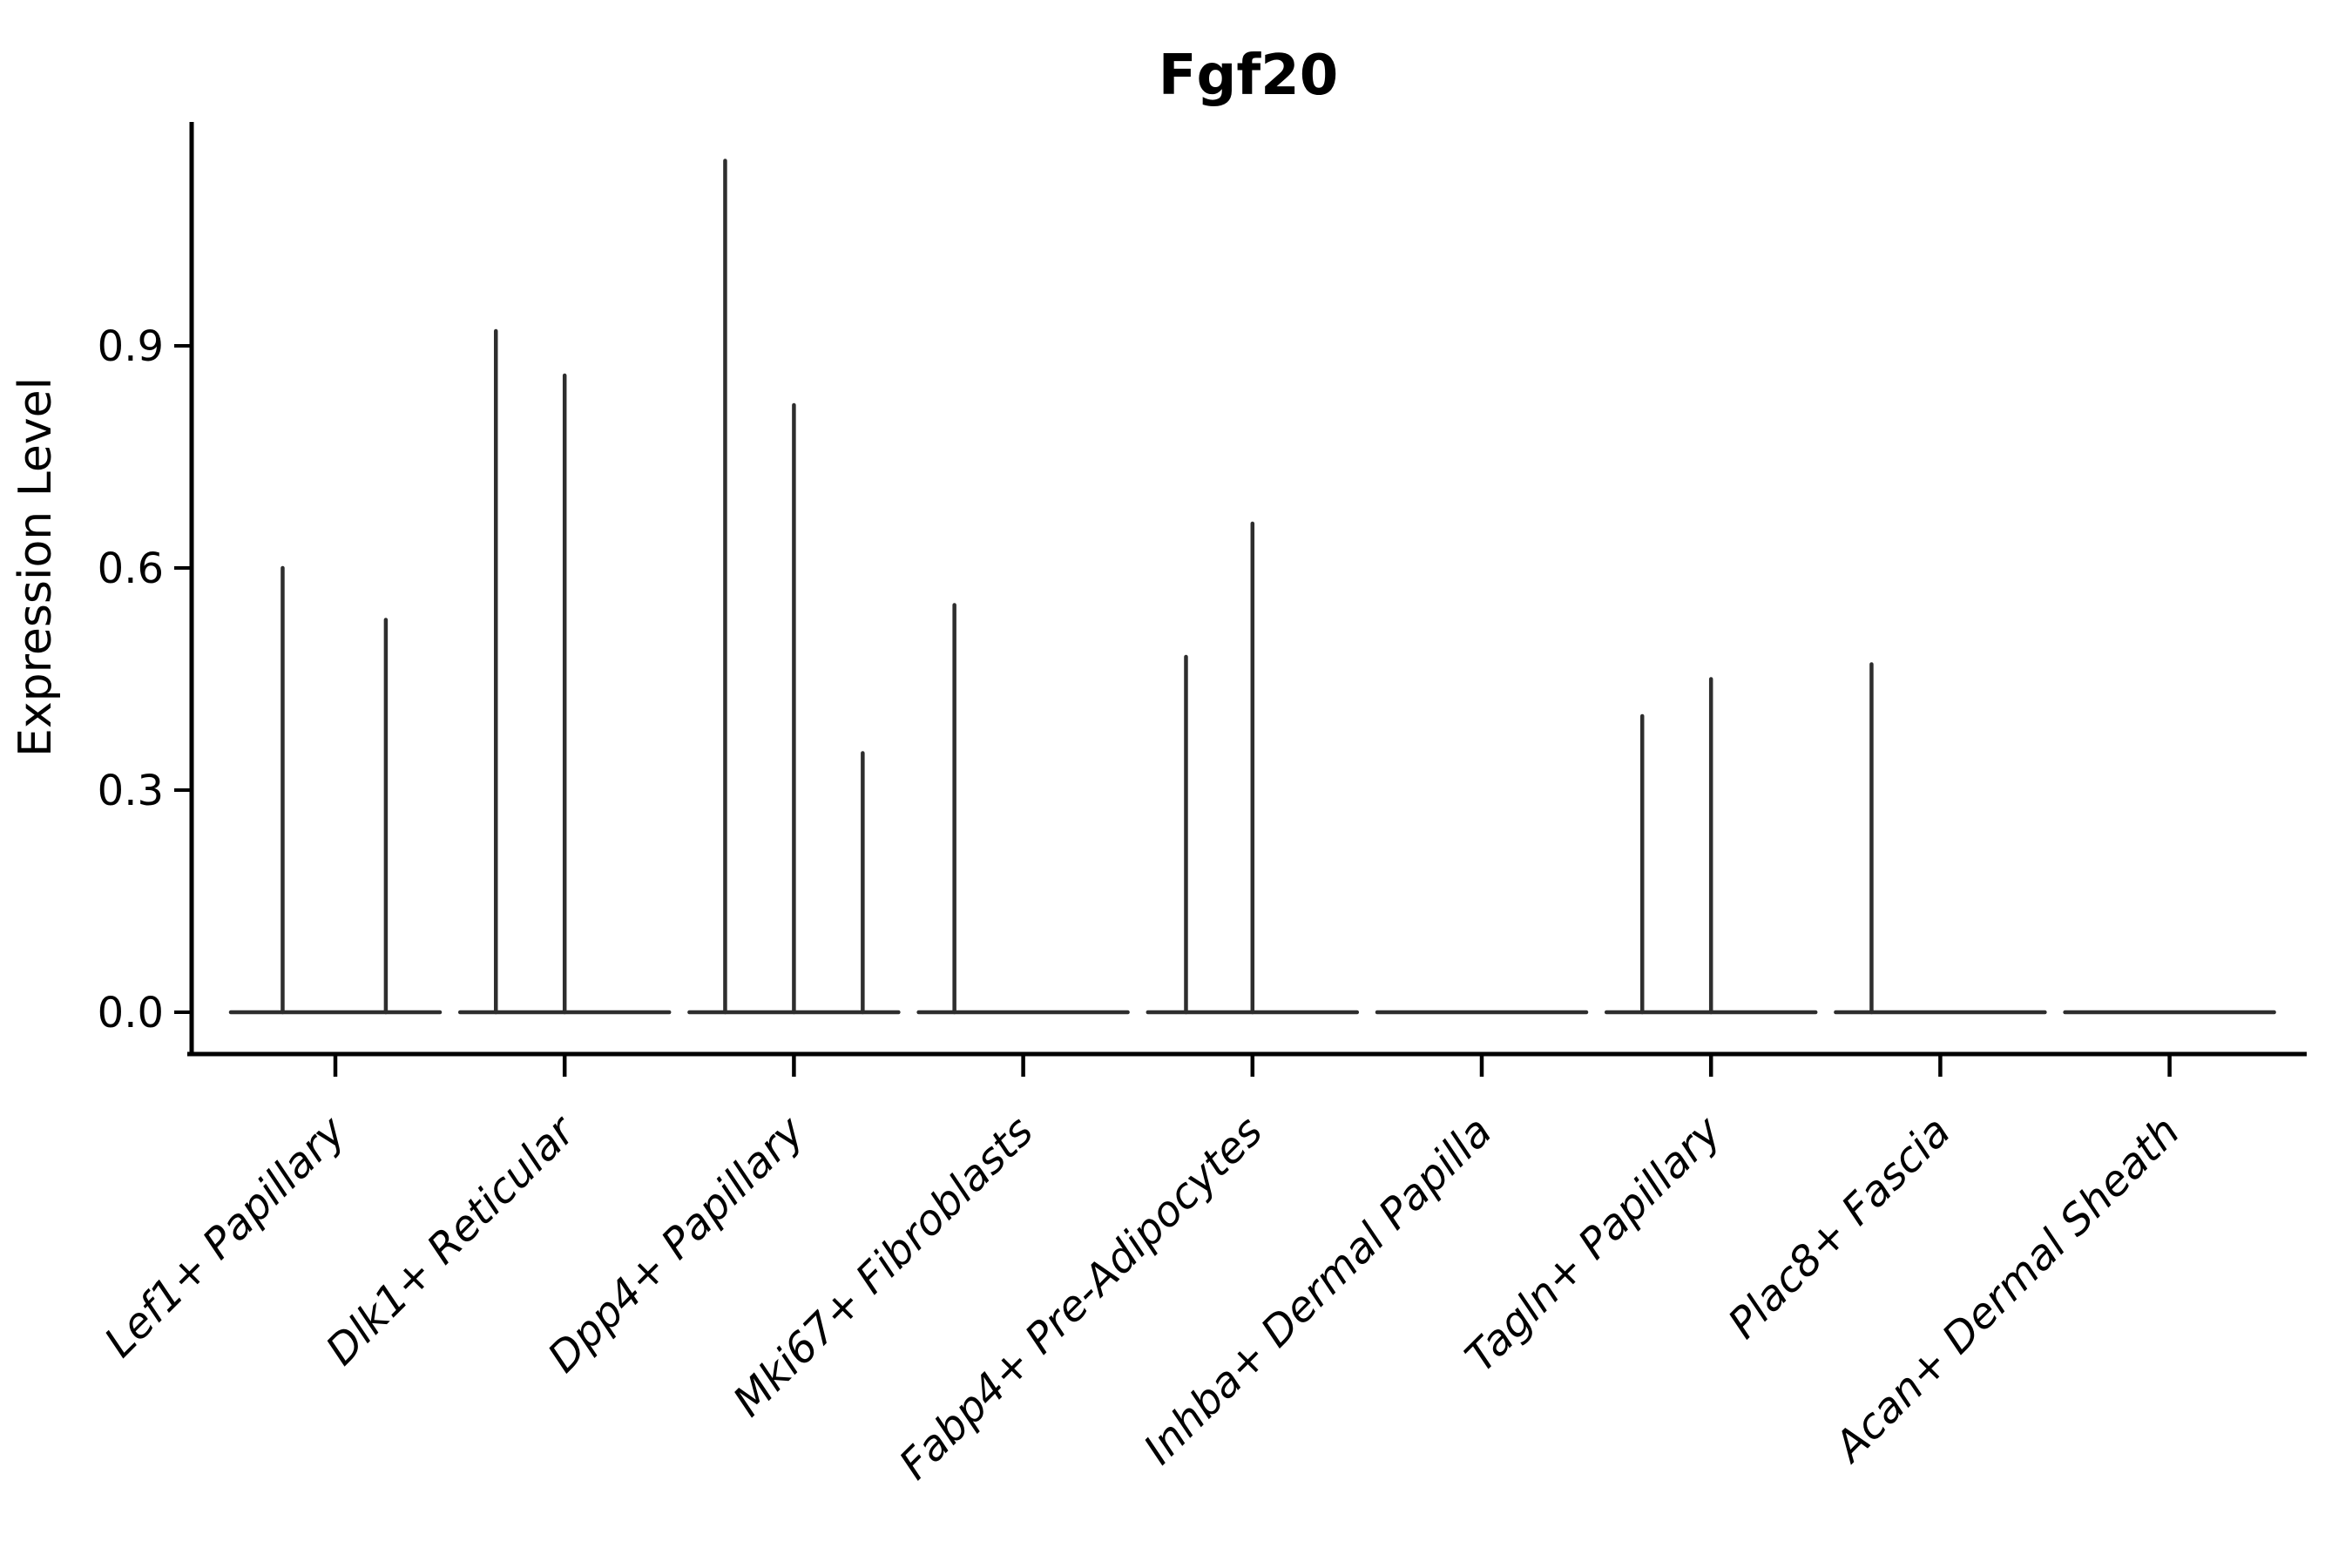  Describe the element at coordinates (131, 791) in the screenshot. I see `y-tick-label: 0.3` at that location.